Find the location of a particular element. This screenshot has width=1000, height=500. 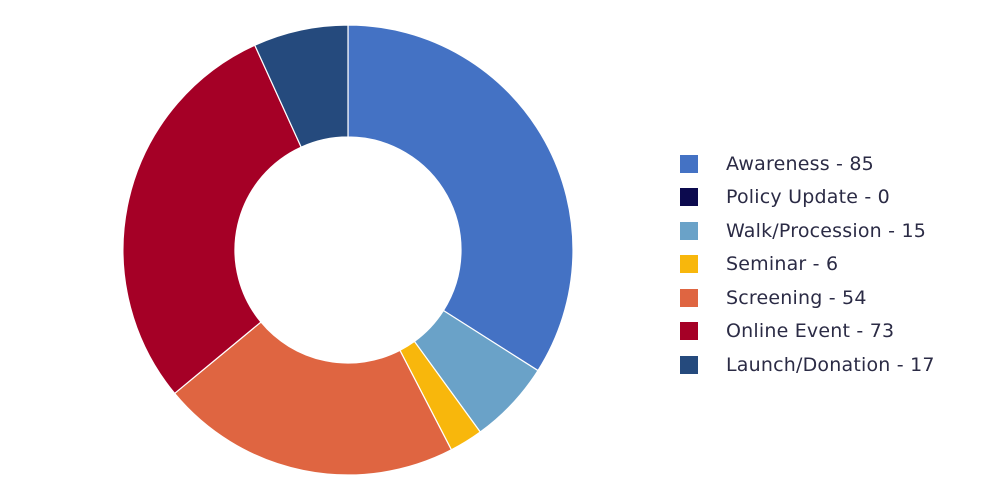

legend-item-walk-procession: Walk/Procession - 15 is located at coordinates (830, 231).